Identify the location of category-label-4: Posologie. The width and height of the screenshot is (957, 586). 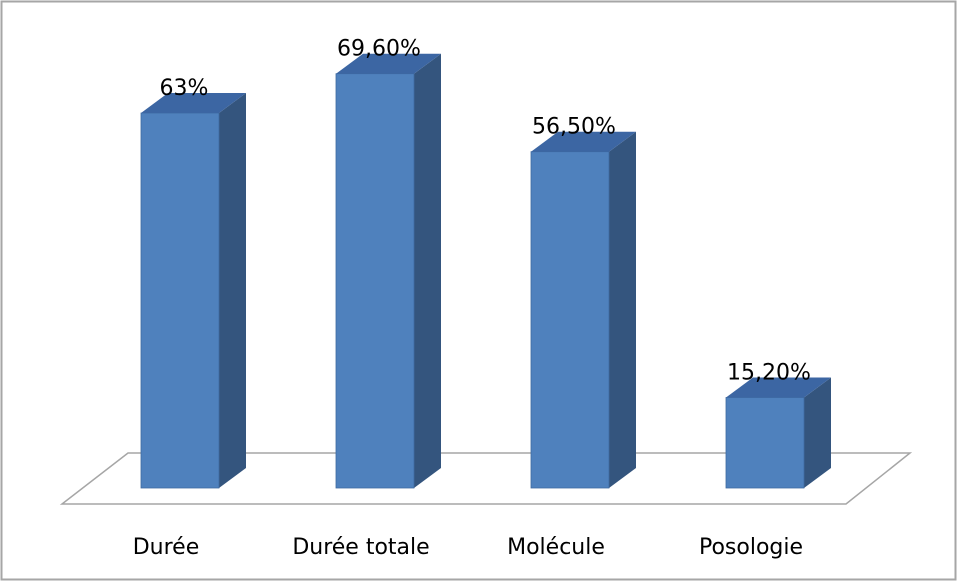
(751, 547).